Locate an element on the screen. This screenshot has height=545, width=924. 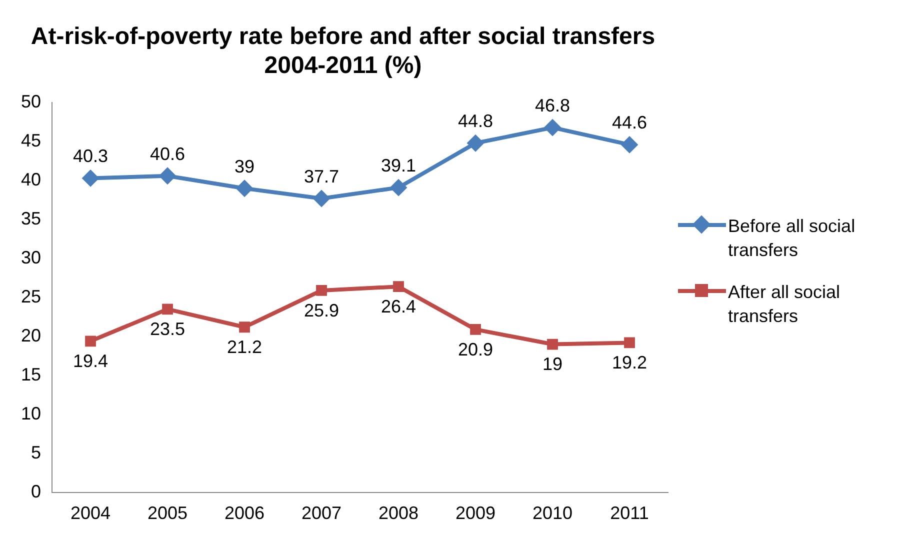
data-label: 39.1 is located at coordinates (398, 166).